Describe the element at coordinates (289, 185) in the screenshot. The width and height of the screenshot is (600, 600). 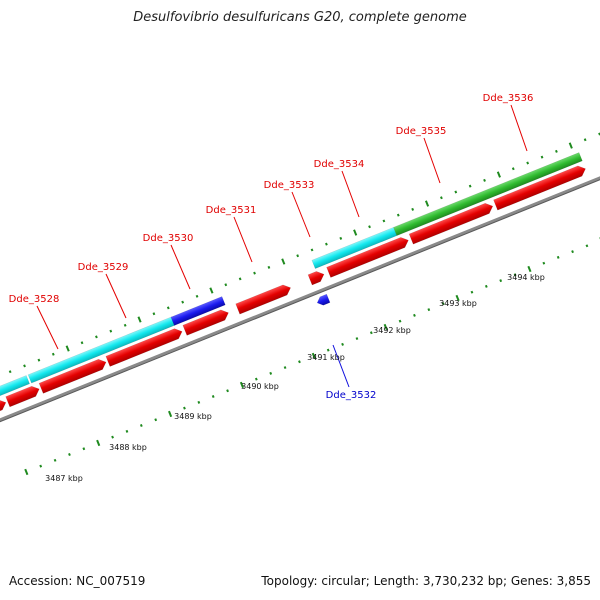
I see `gene-label: Dde_3533` at that location.